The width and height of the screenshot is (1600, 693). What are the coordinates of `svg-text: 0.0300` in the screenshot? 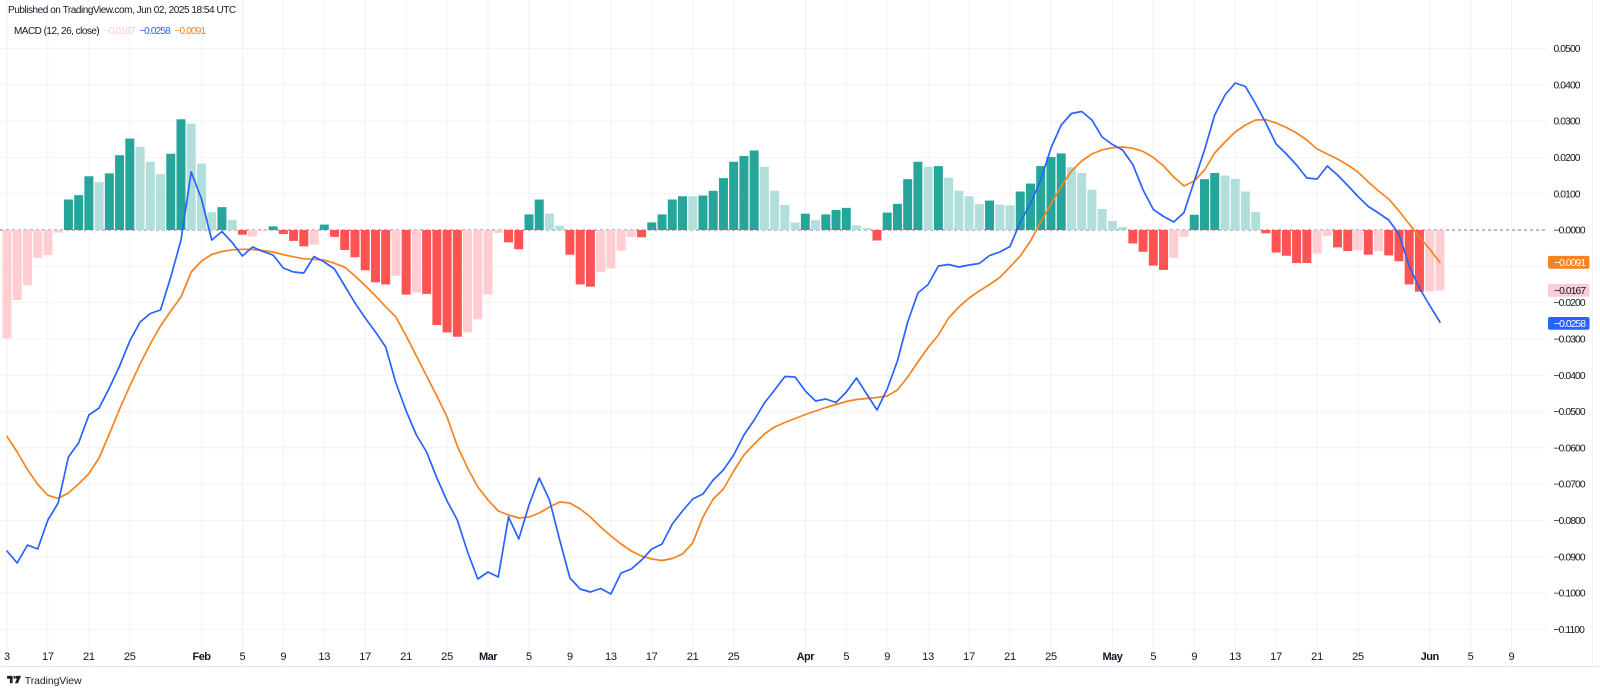 It's located at (1567, 122).